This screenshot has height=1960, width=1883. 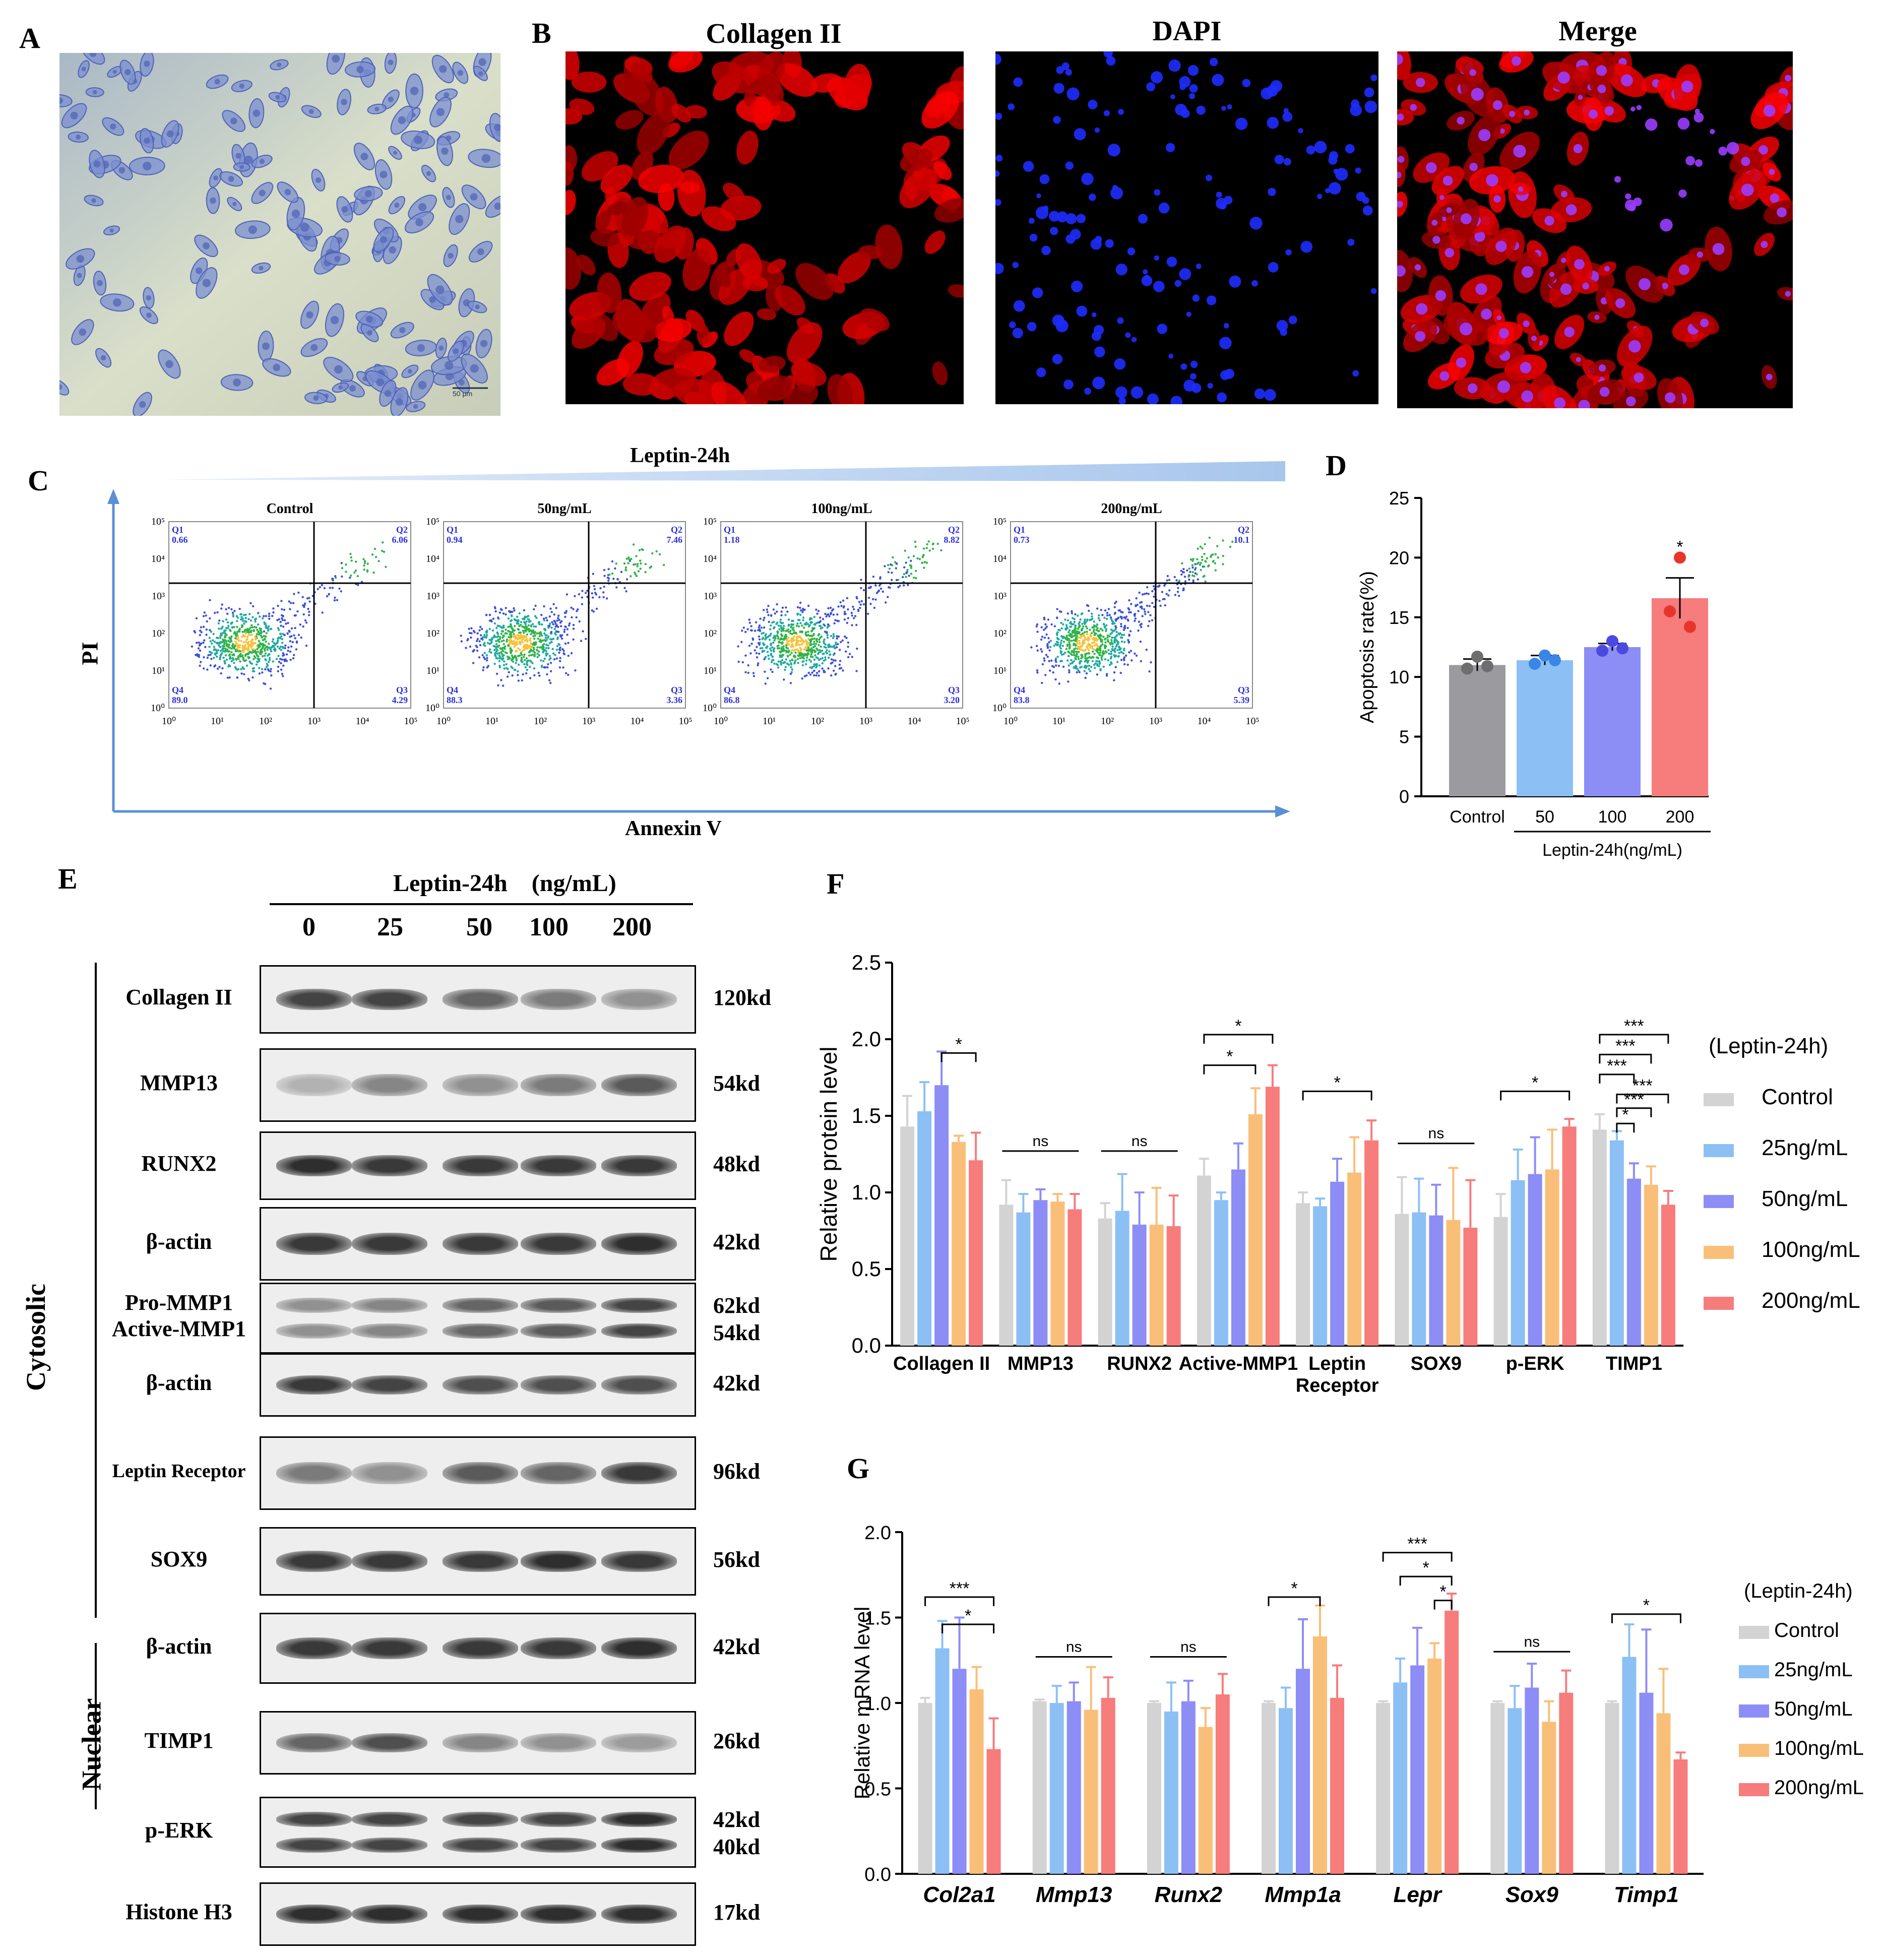 I want to click on significance-bracket, so click(x=959, y=1601).